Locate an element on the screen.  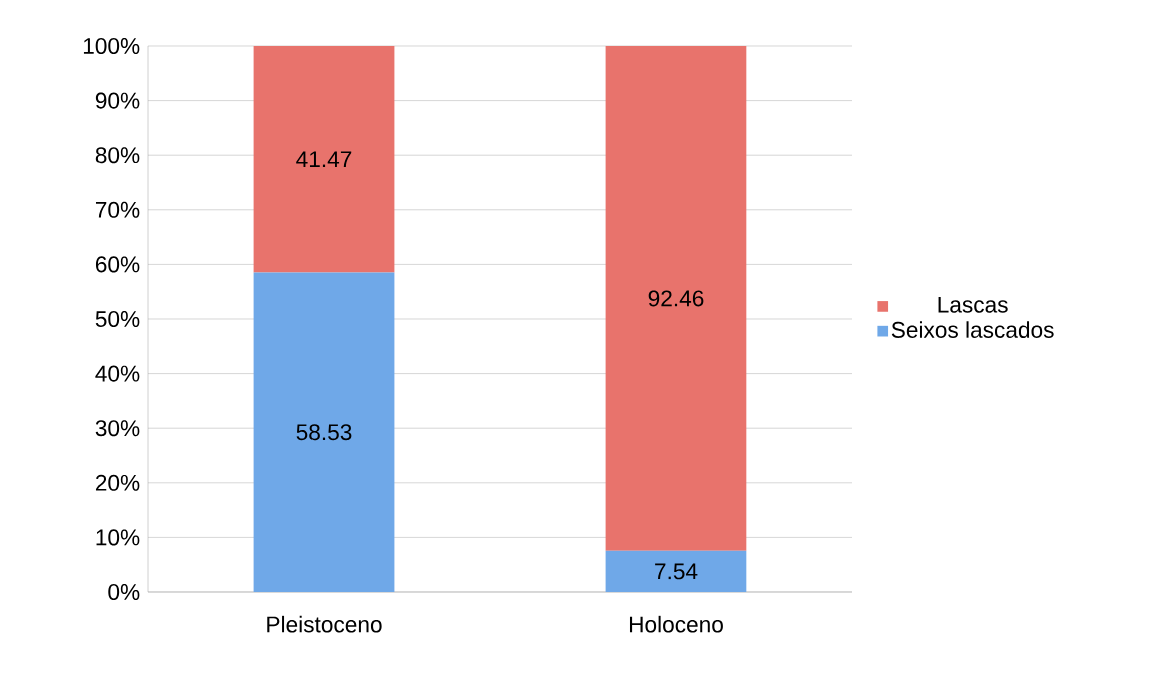
y-tick-label: 100% is located at coordinates (111, 46).